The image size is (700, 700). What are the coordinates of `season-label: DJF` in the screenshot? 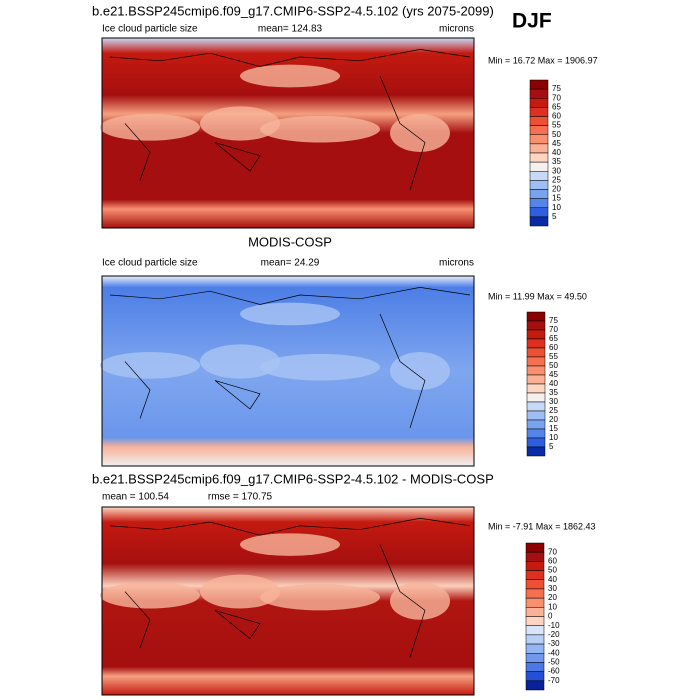 It's located at (532, 21).